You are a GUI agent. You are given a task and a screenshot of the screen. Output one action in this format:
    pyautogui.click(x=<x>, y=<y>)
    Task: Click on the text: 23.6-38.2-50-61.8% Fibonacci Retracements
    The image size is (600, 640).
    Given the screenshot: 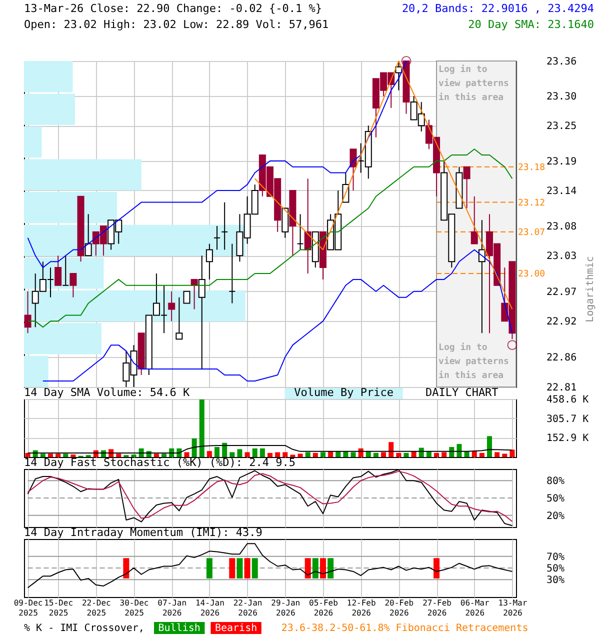 What is the action you would take?
    pyautogui.click(x=404, y=628)
    